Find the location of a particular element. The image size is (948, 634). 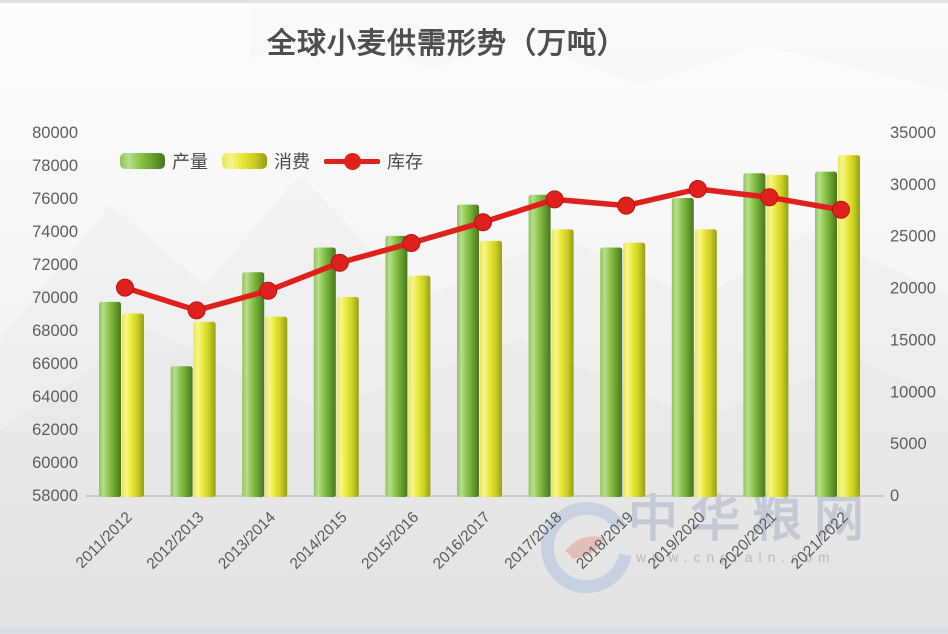

x-axis-label: 2016/2017 is located at coordinates (462, 541).